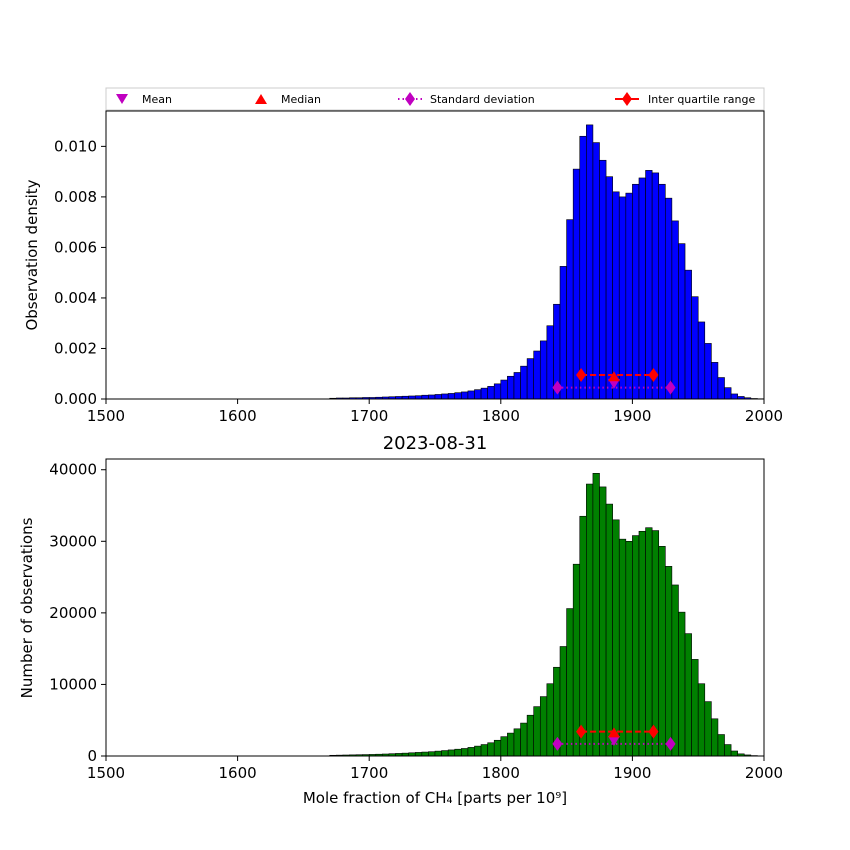 Image resolution: width=850 pixels, height=850 pixels. What do you see at coordinates (32, 254) in the screenshot?
I see `density-y-axis-label: Observation density` at bounding box center [32, 254].